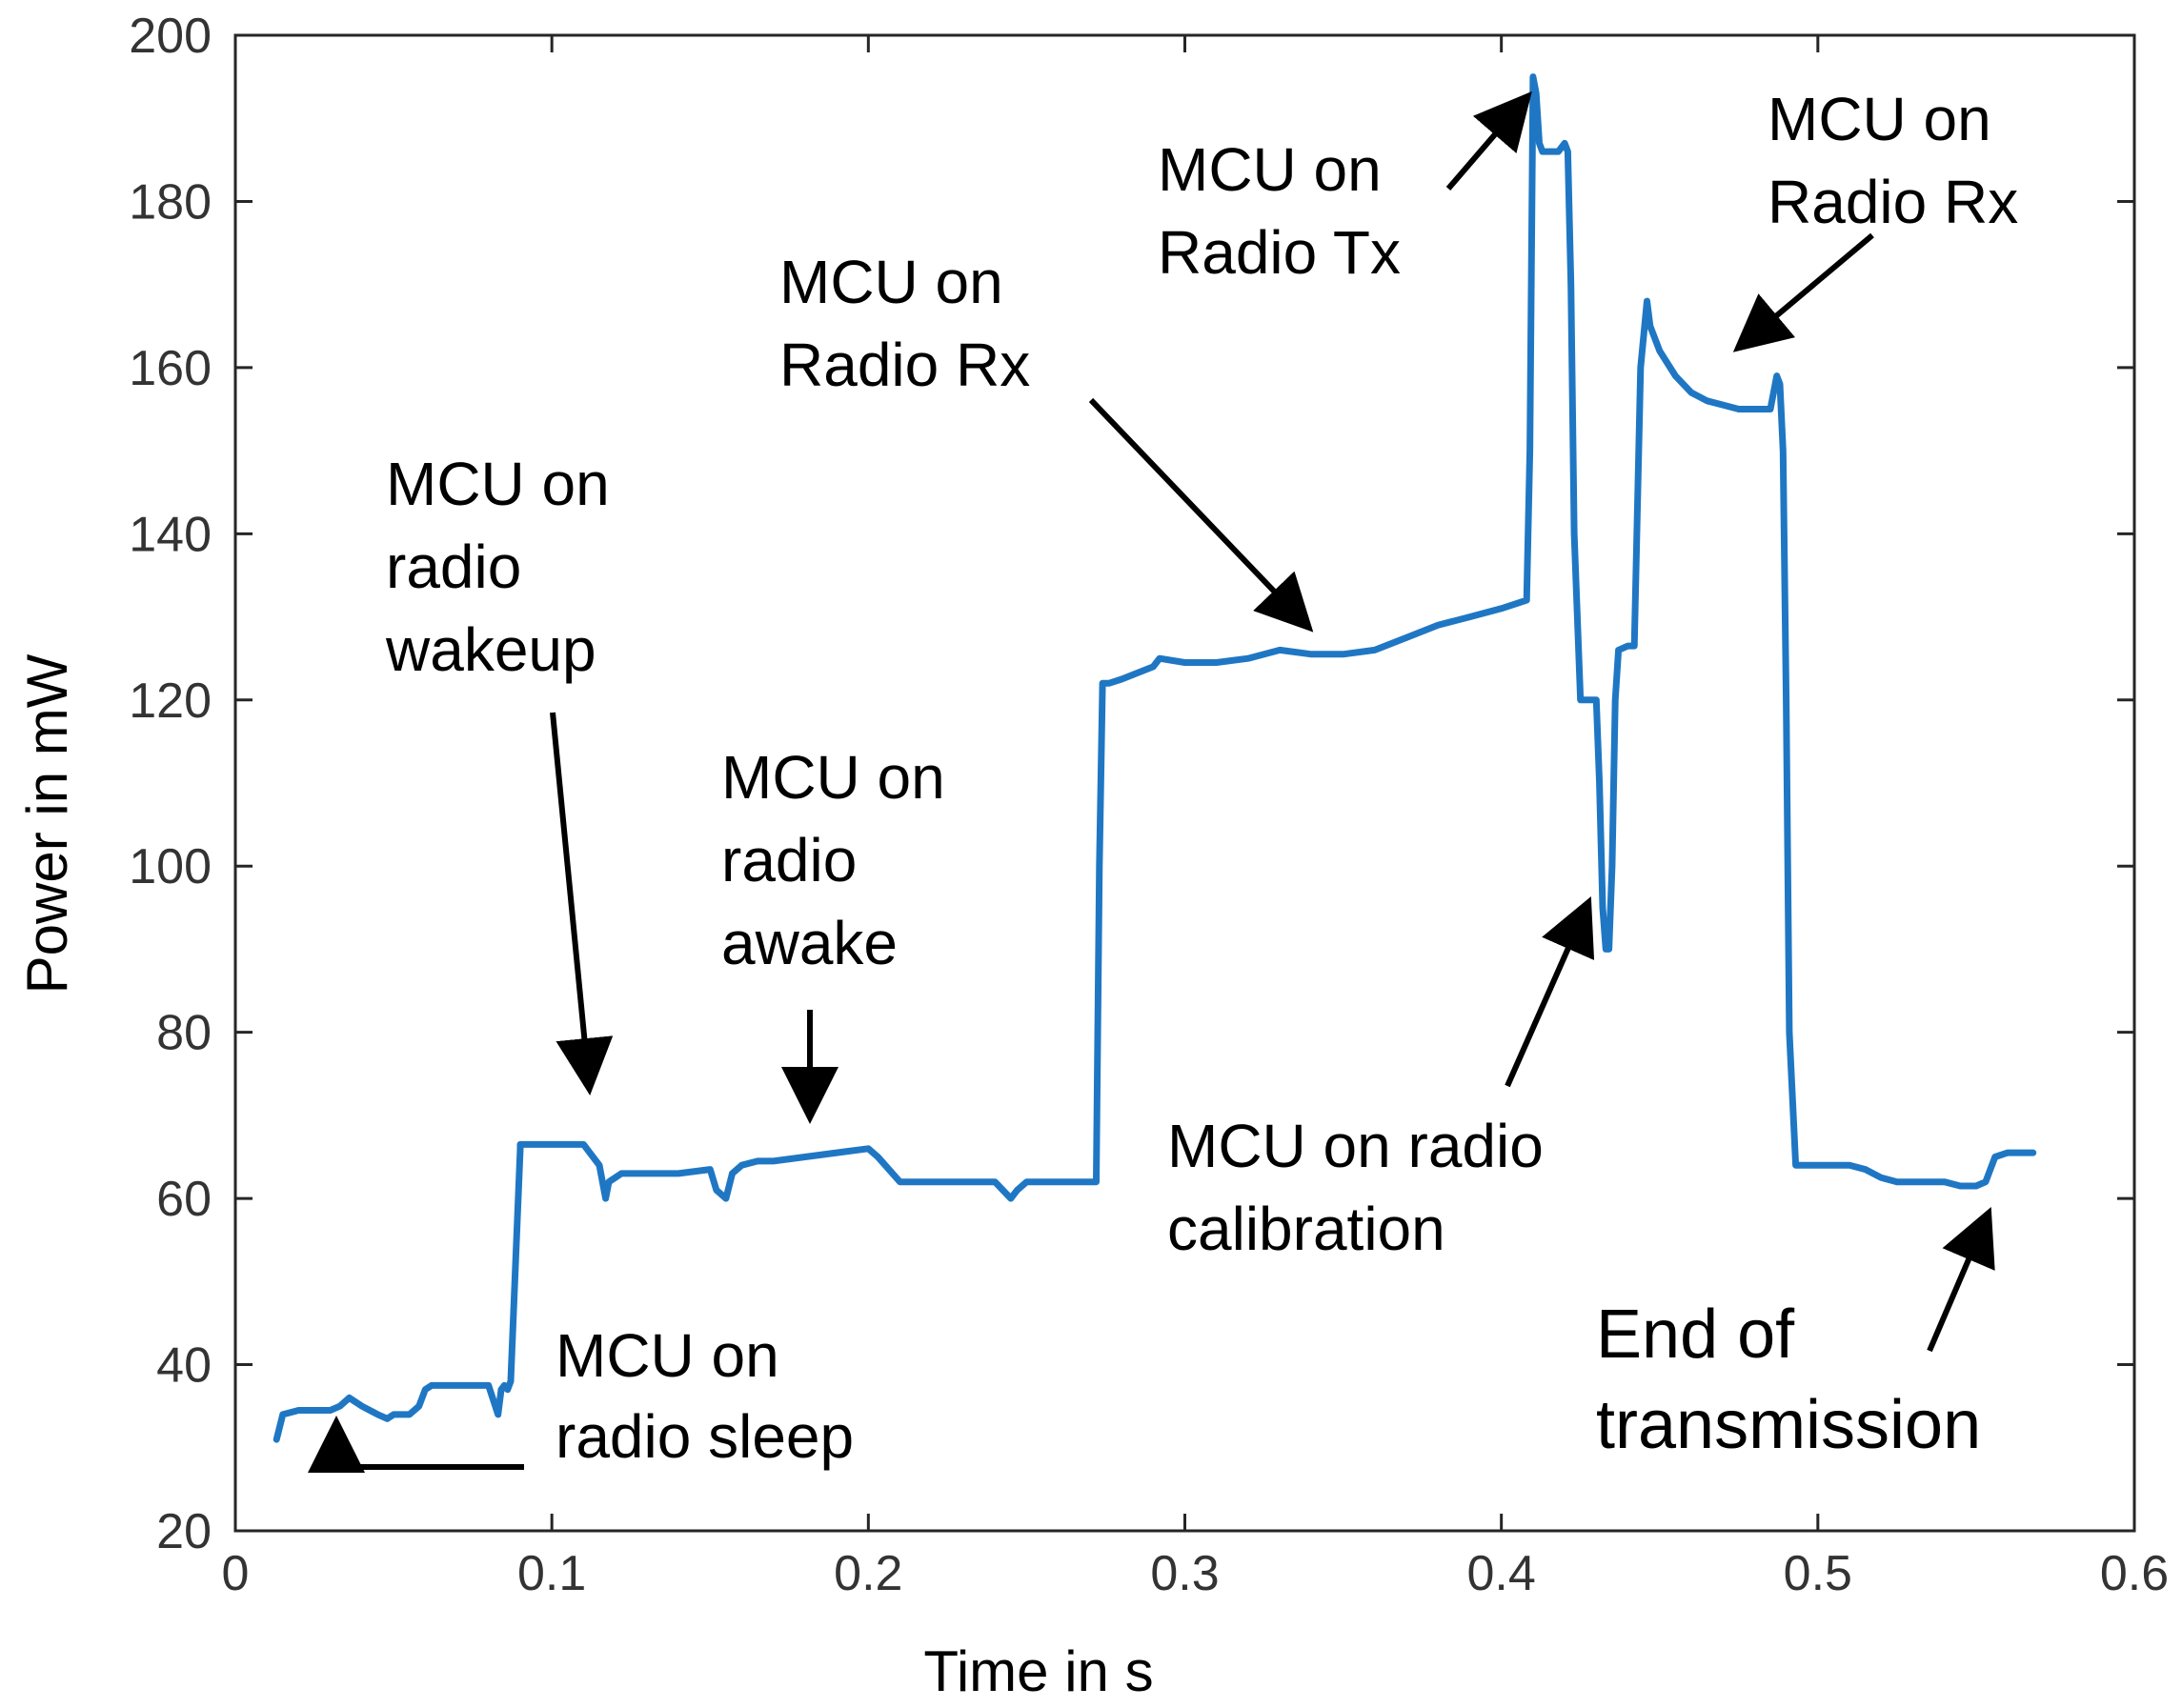 This screenshot has height=1708, width=2182. Describe the element at coordinates (1695, 1335) in the screenshot. I see `annotation-end-of-transmission-line1: End of` at that location.